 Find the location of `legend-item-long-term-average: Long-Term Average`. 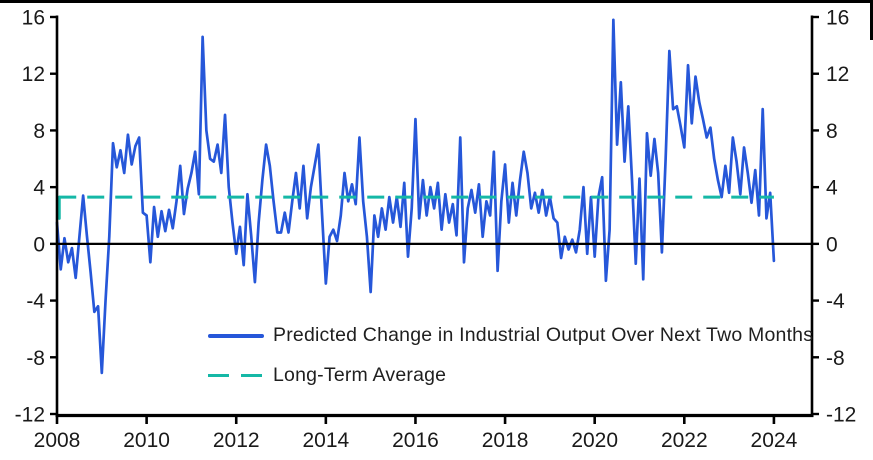

legend-item-long-term-average: Long-Term Average is located at coordinates (510, 375).